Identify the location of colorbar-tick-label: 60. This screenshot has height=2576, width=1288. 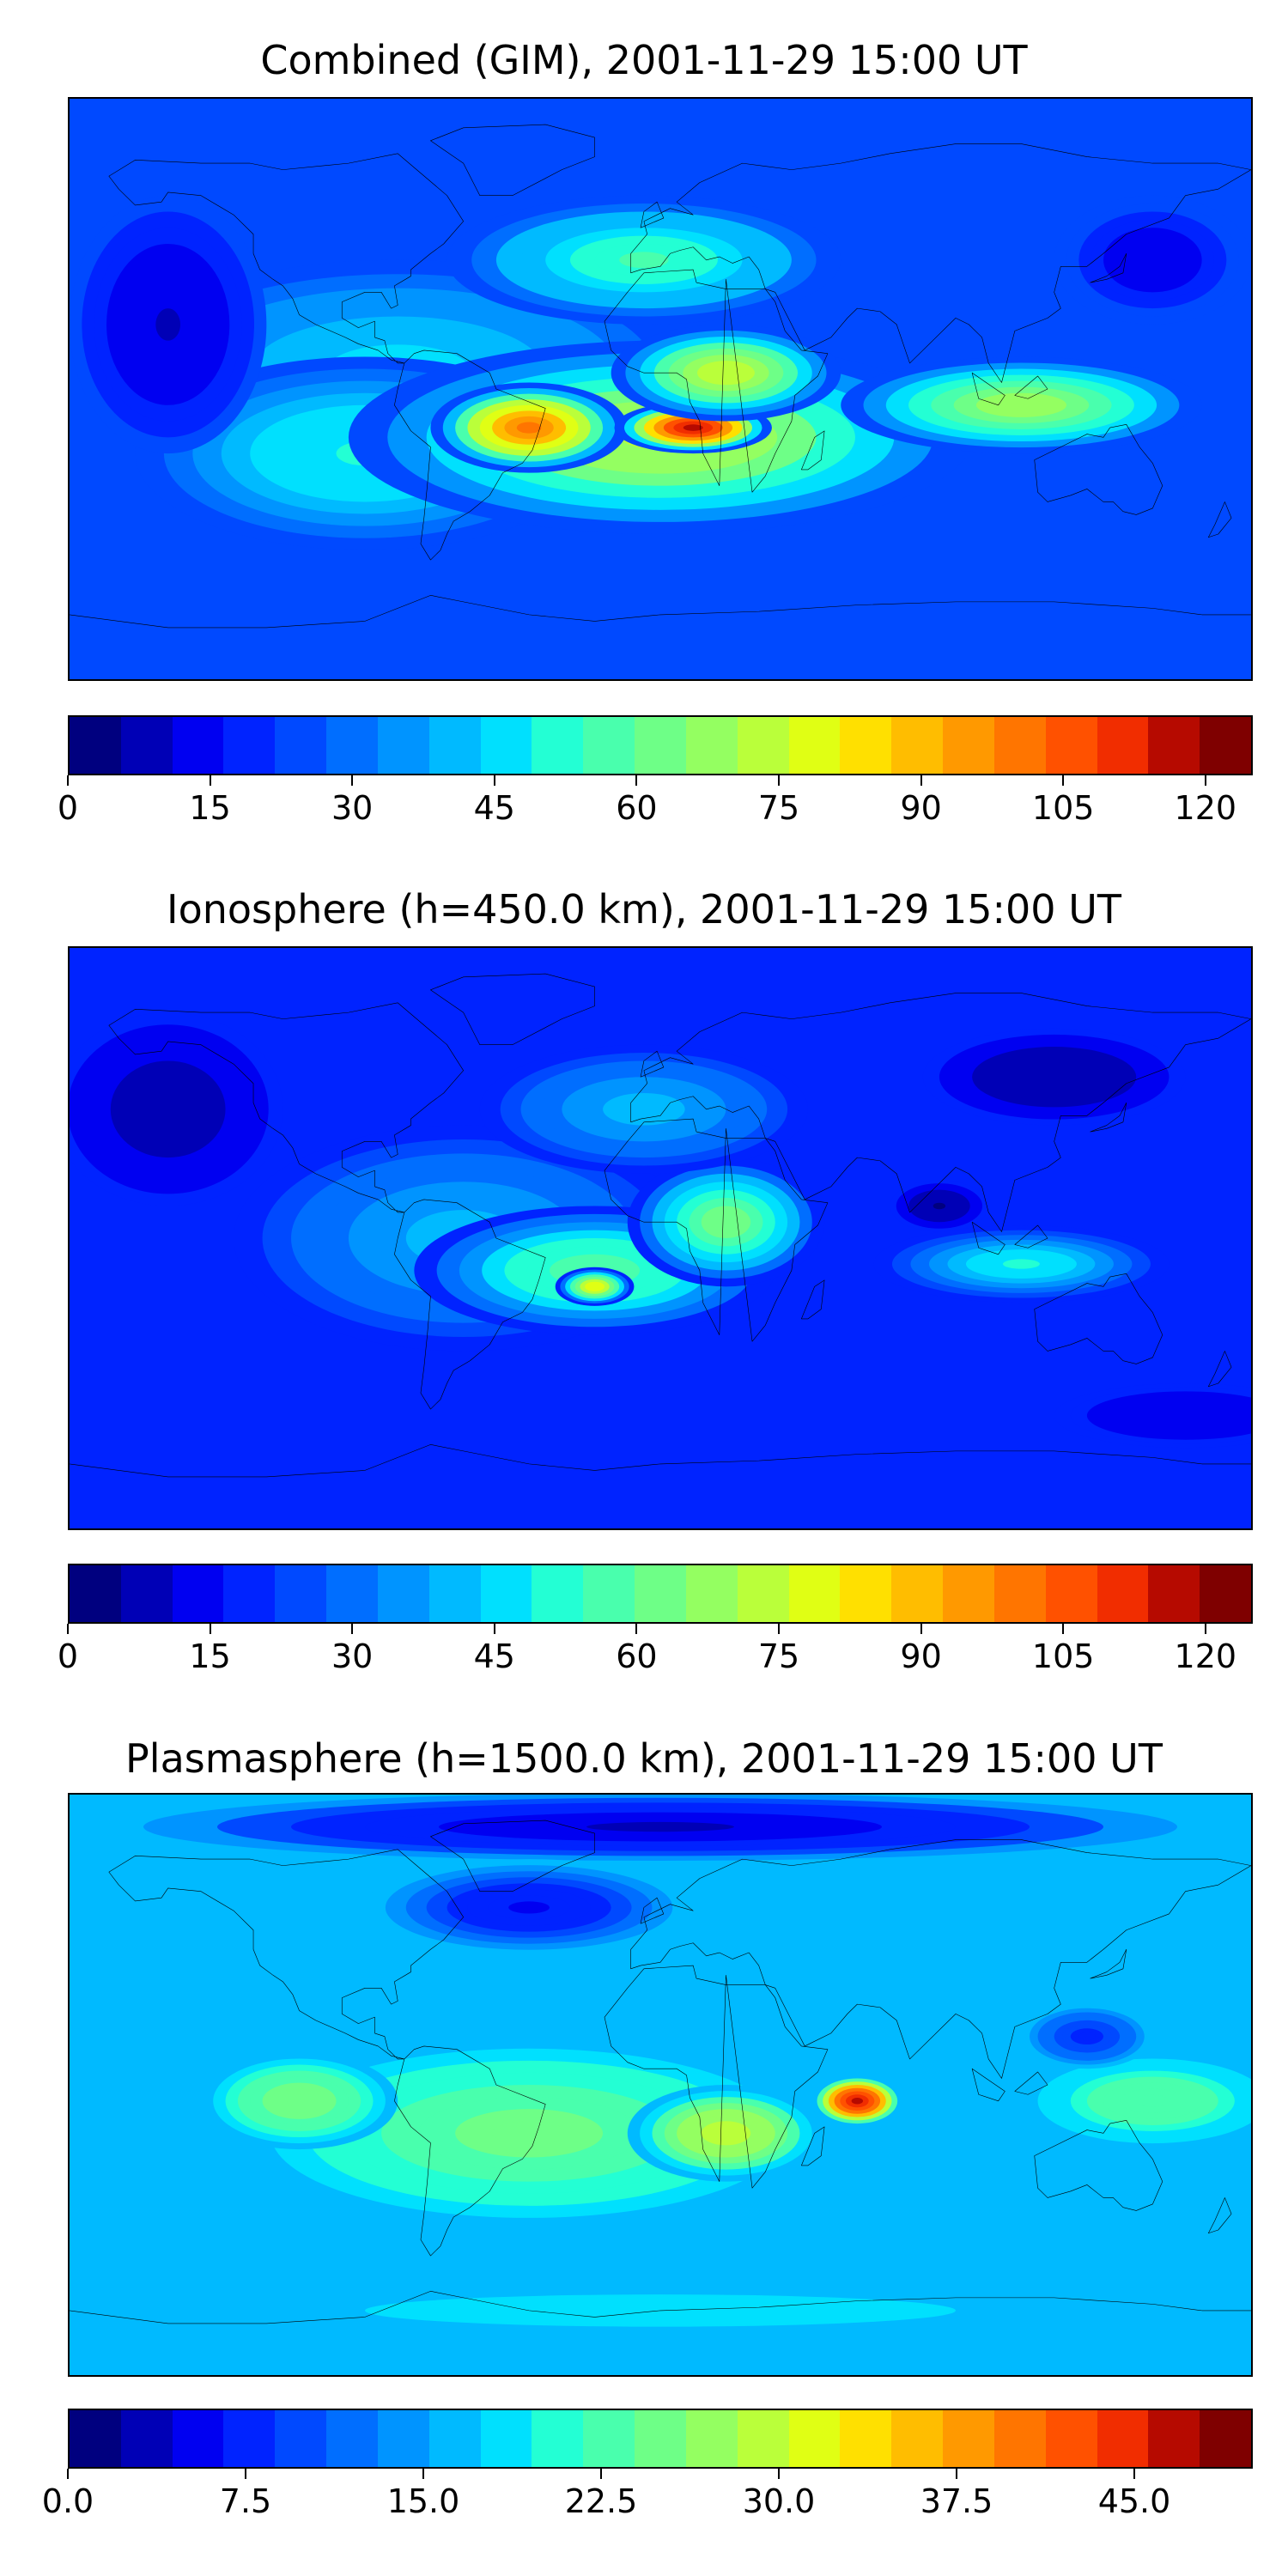
(637, 1656).